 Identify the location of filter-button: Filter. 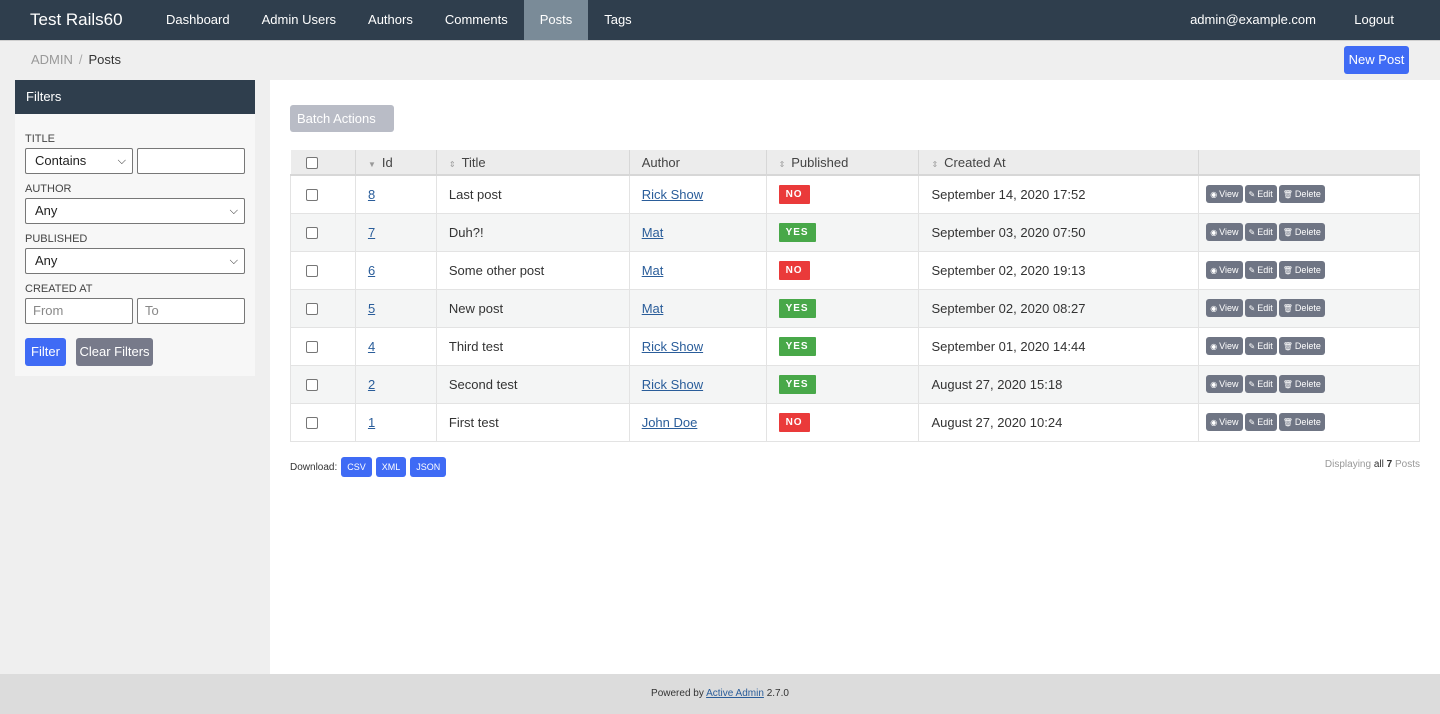
(45, 352).